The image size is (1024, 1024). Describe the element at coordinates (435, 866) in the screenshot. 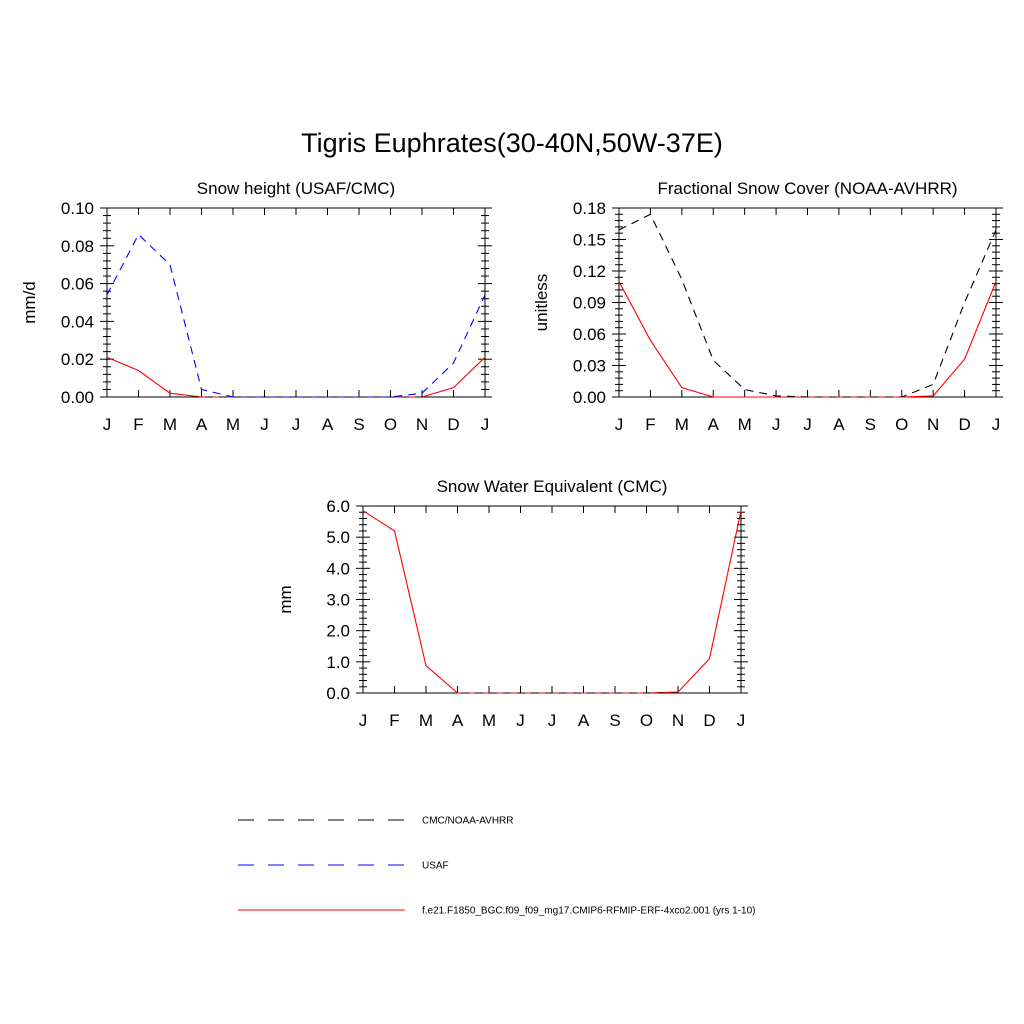

I see `legend-label: USAF` at that location.